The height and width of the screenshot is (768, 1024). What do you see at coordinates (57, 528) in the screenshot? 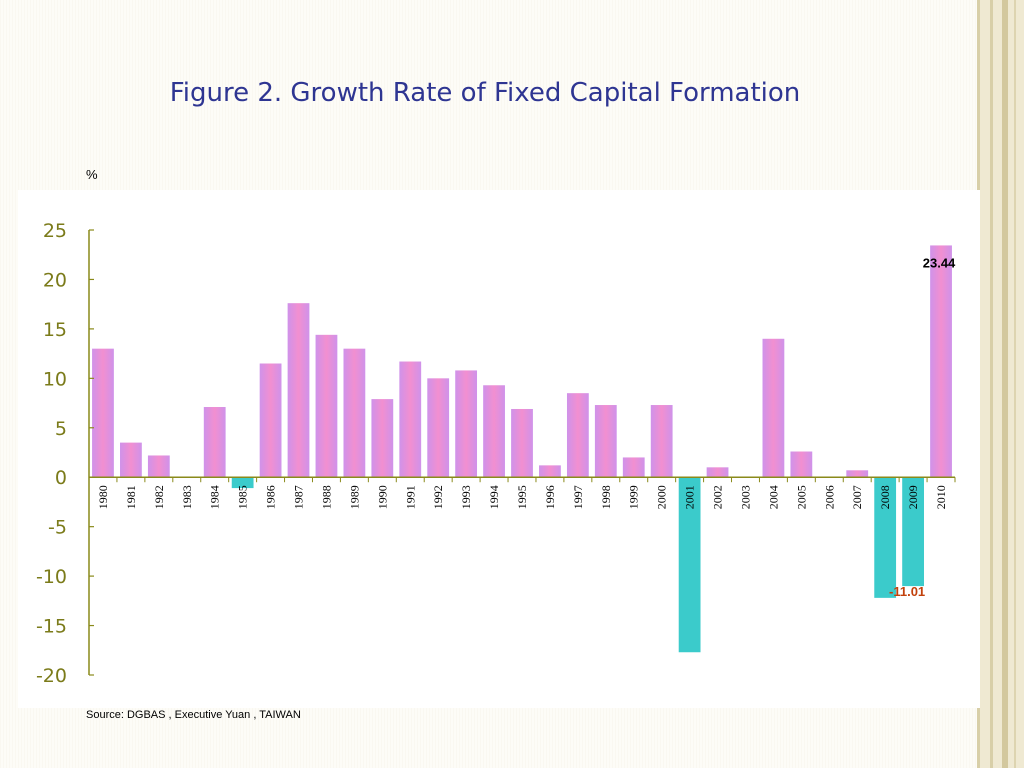
I see `y-tick-label: -5` at bounding box center [57, 528].